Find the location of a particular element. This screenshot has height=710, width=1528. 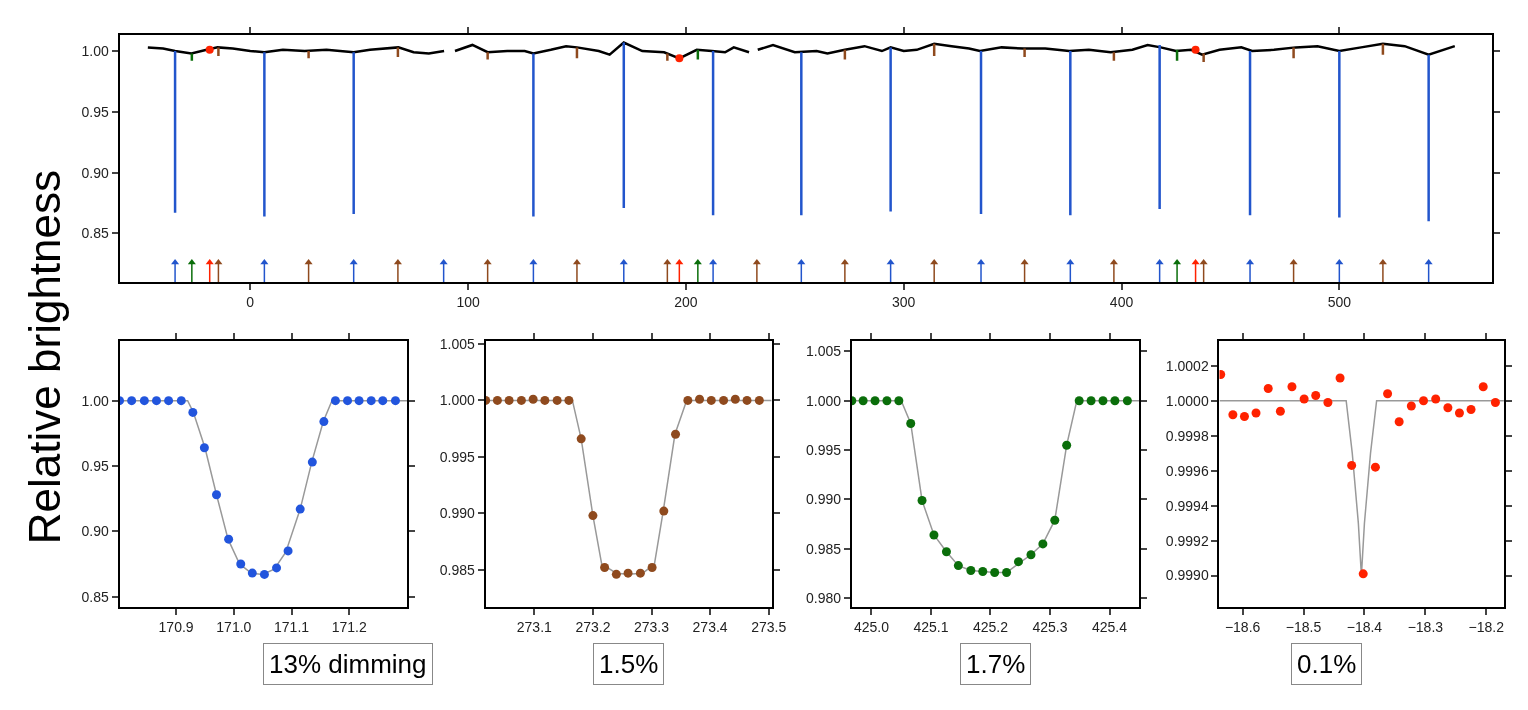

x-tick-label: 425.0 is located at coordinates (871, 626).